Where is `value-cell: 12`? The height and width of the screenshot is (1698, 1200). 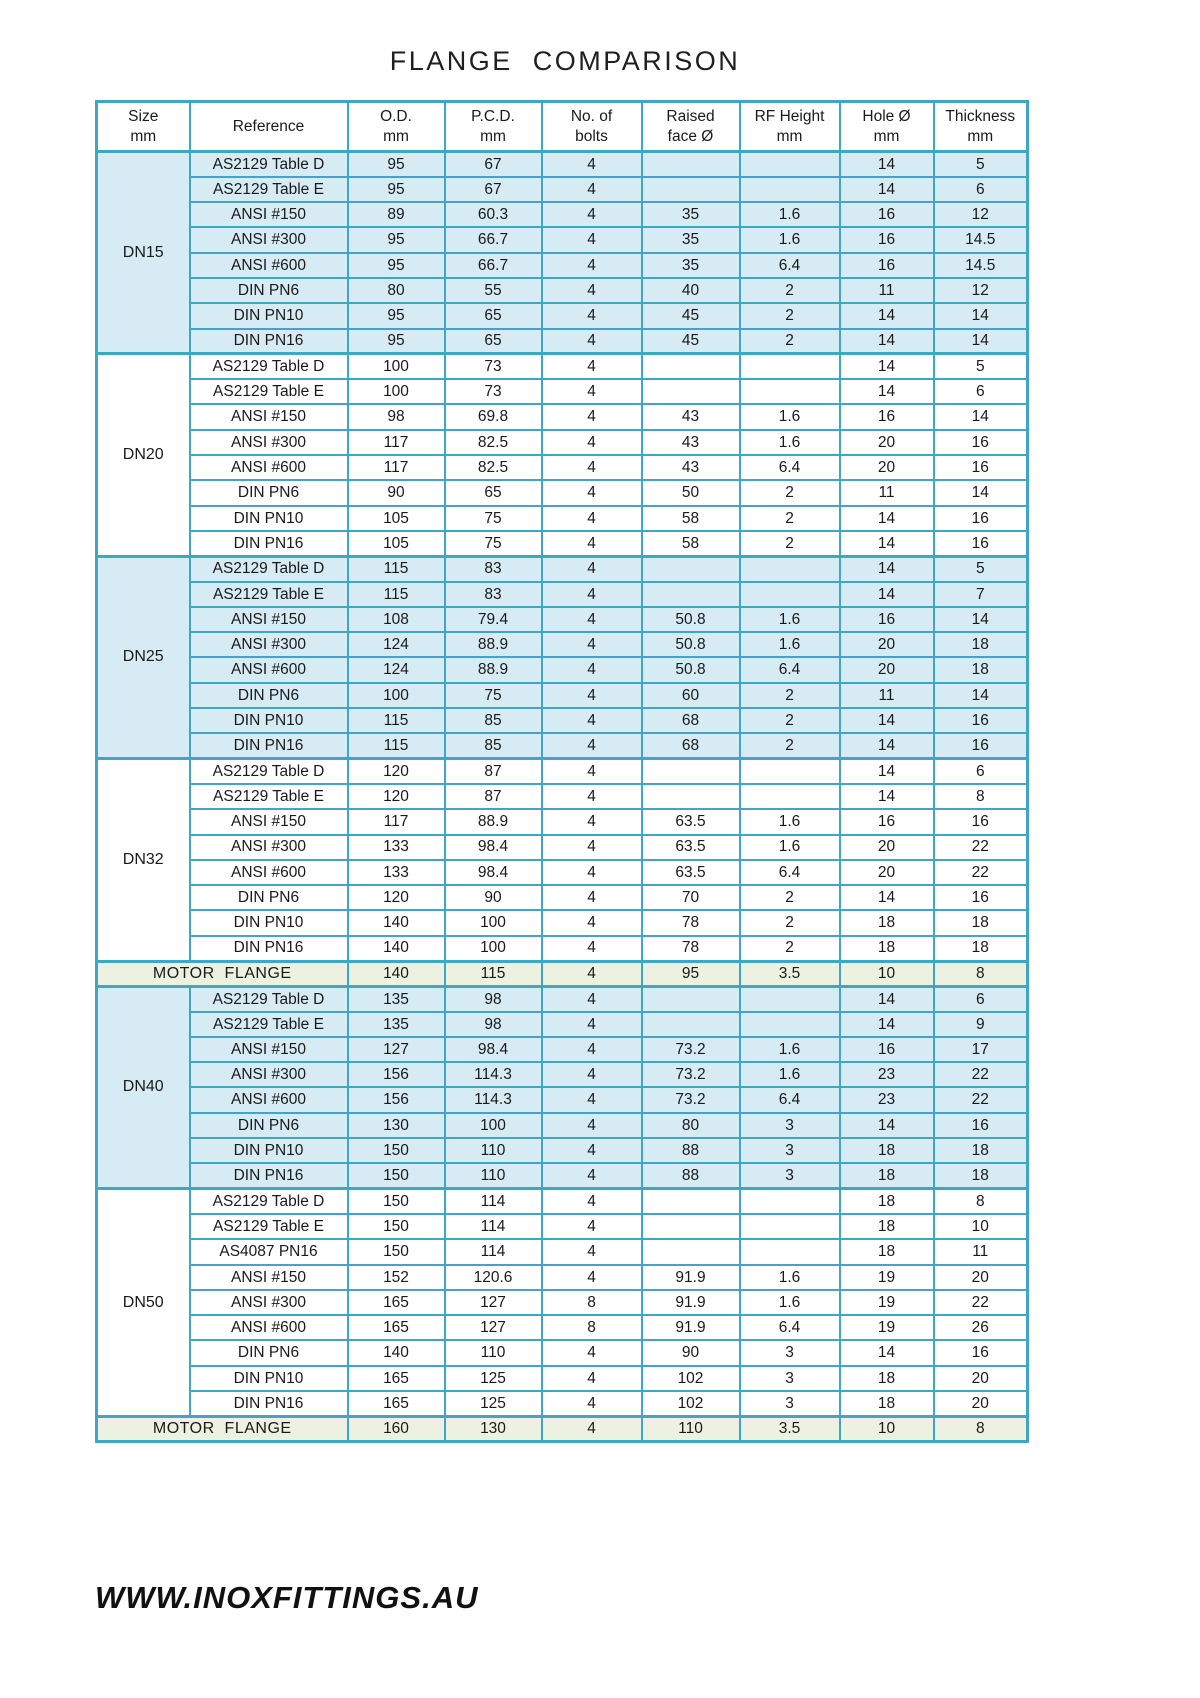
value-cell: 12 is located at coordinates (980, 215).